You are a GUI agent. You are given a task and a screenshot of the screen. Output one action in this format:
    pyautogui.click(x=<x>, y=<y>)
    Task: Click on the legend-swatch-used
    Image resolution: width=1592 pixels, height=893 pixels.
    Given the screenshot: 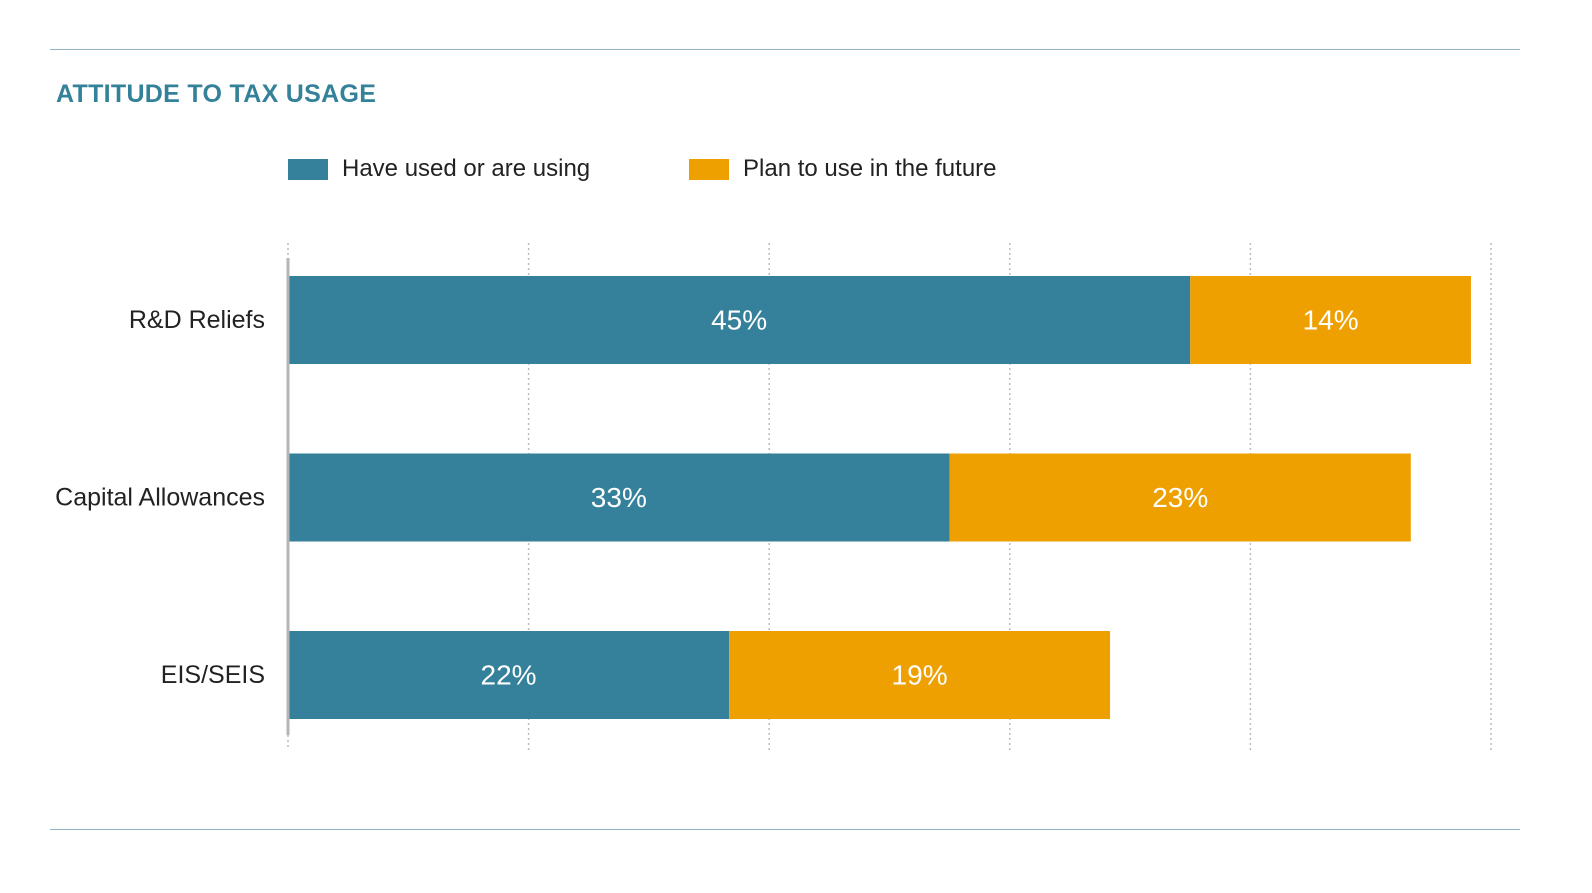 What is the action you would take?
    pyautogui.click(x=308, y=169)
    